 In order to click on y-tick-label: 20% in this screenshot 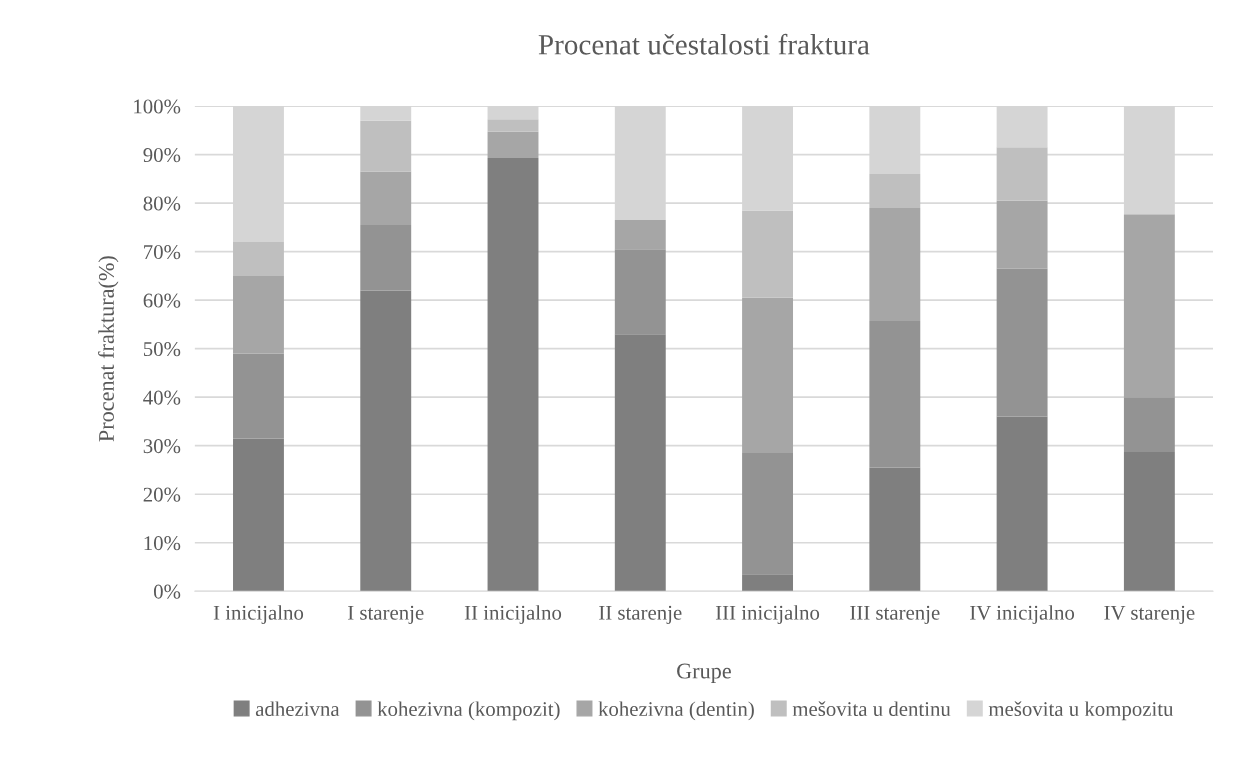, I will do `click(162, 494)`.